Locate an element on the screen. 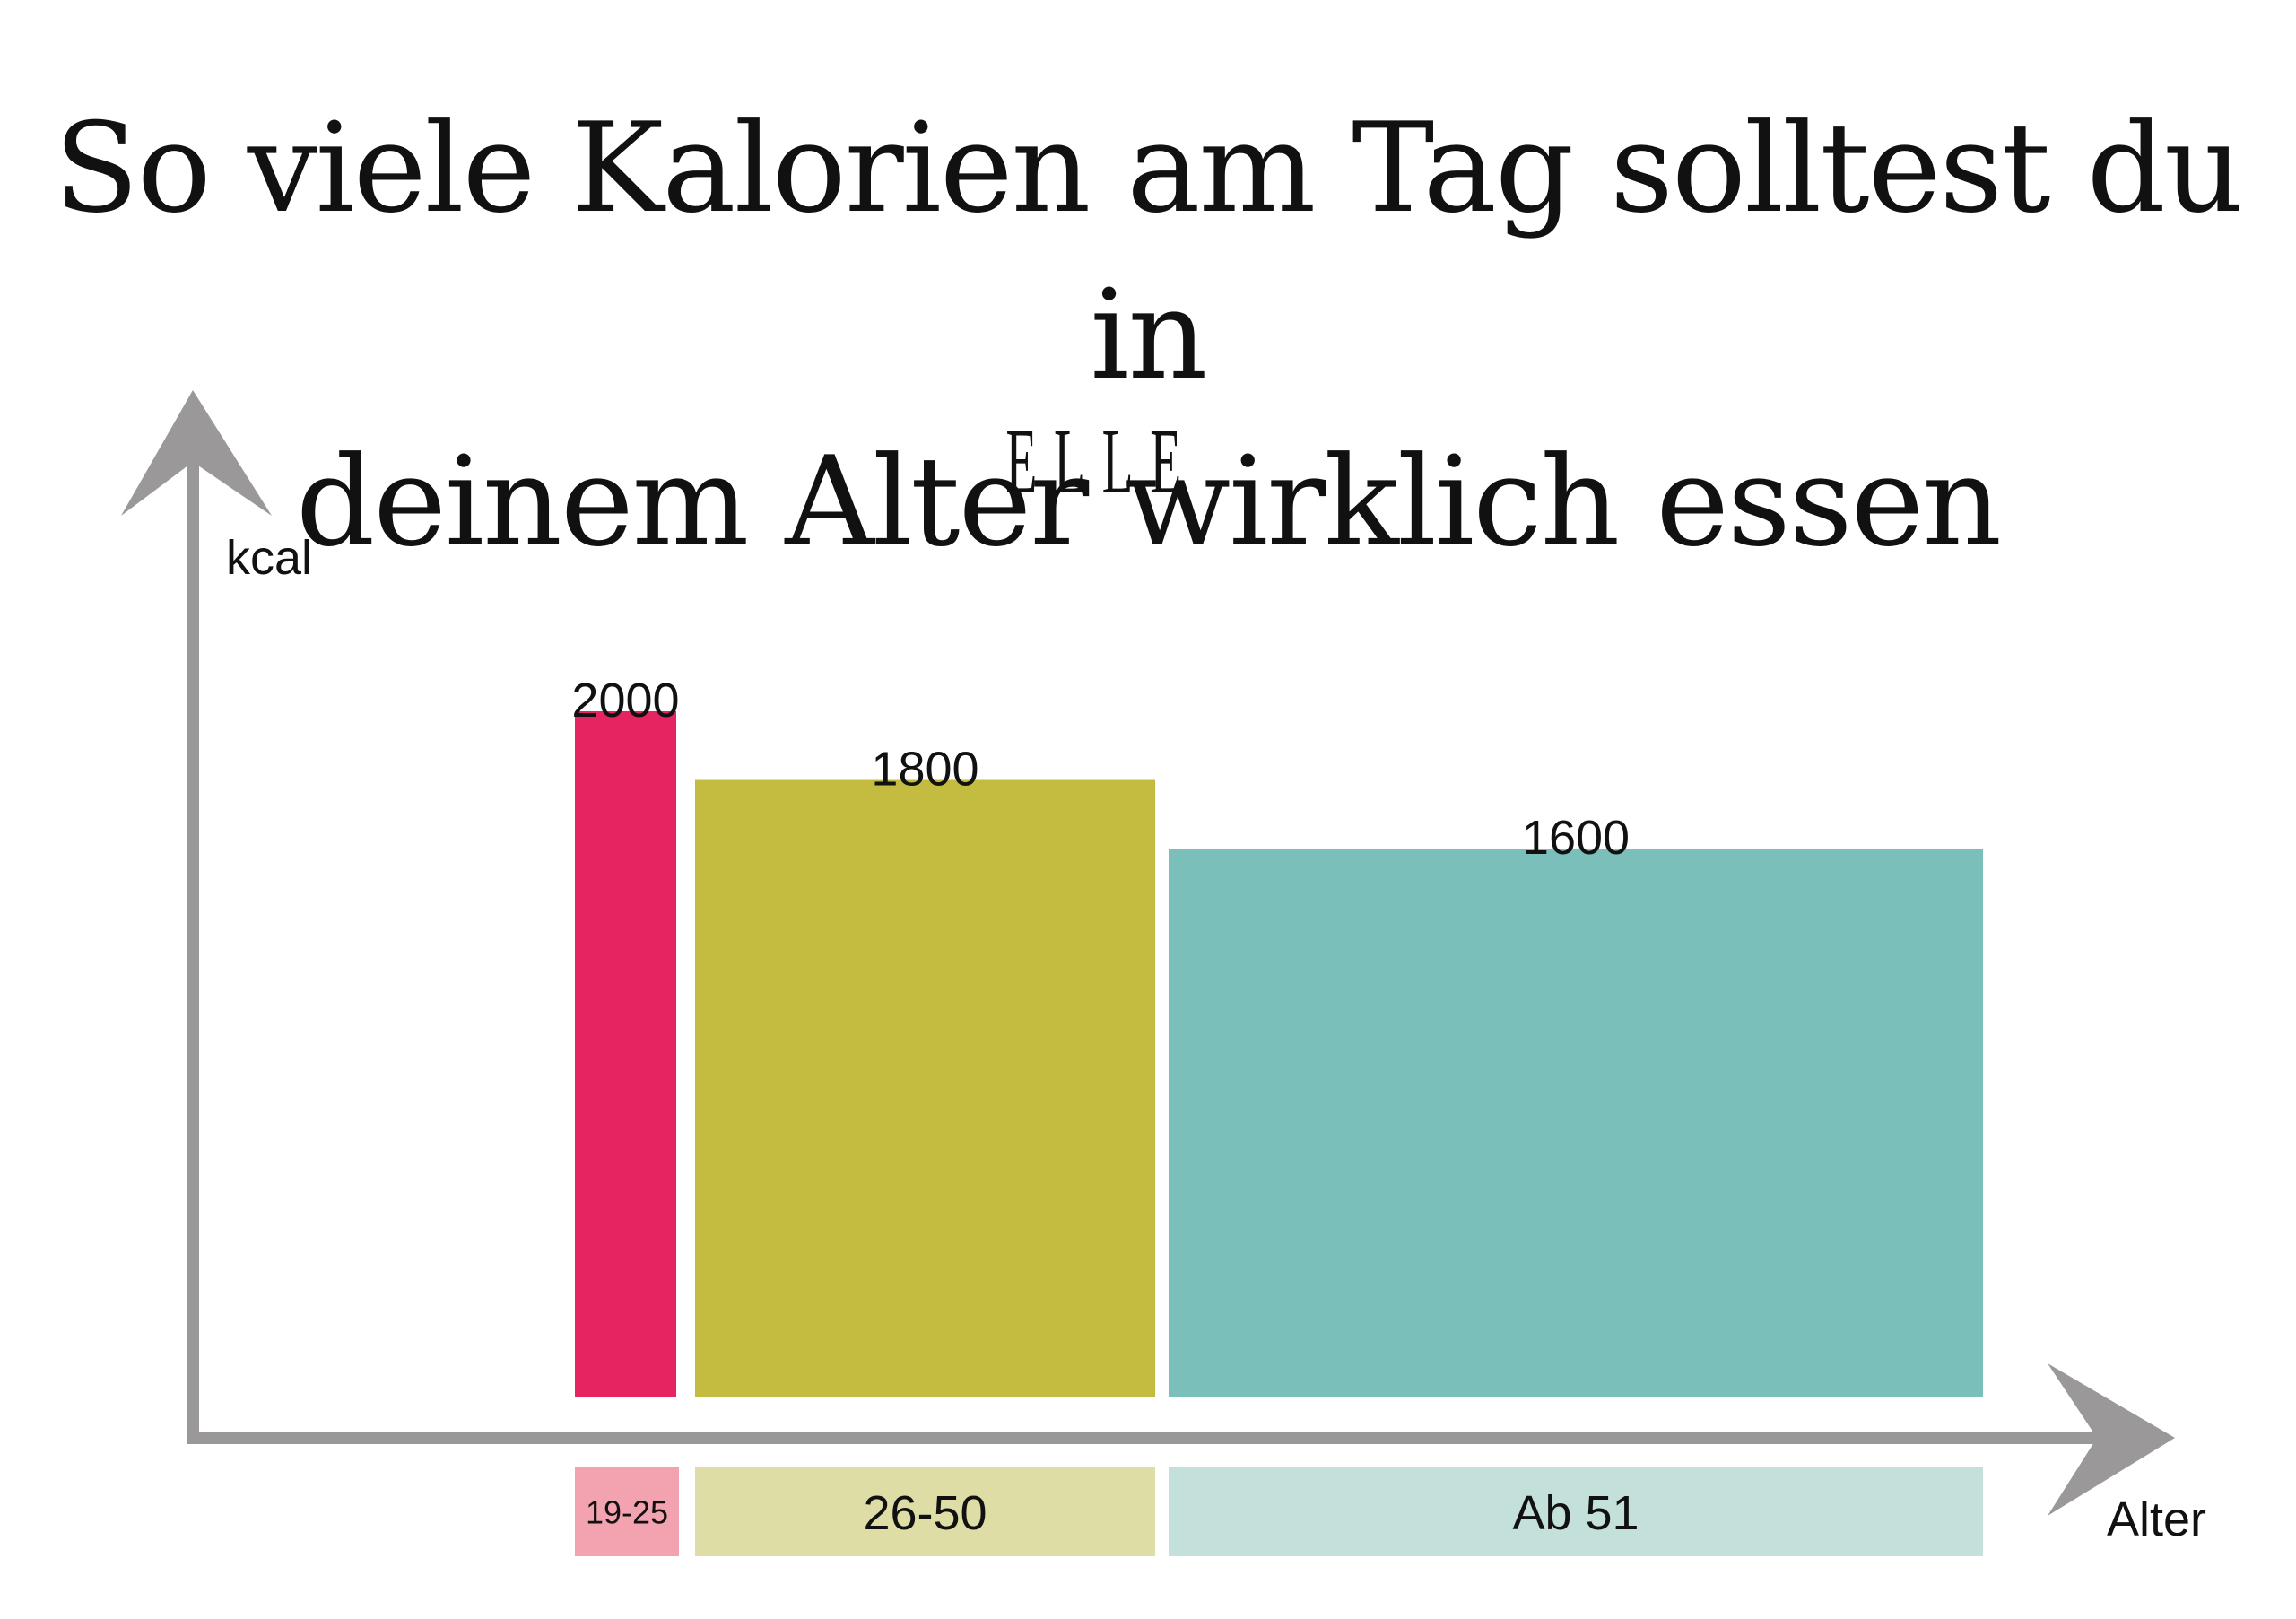 The image size is (2296, 1619). x-axis-arrowhead is located at coordinates (2111, 1439).